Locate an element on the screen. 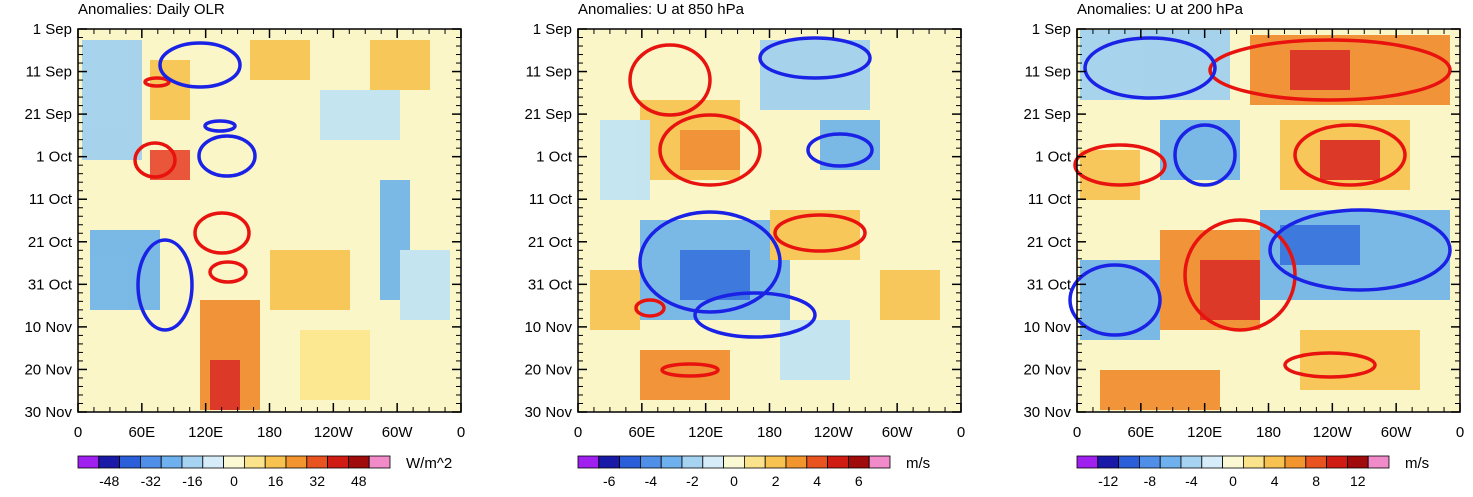 The image size is (1473, 497). panel-u850-colorbar: -6 -4 -2 0 2 4 6 m/s is located at coordinates (753, 472).